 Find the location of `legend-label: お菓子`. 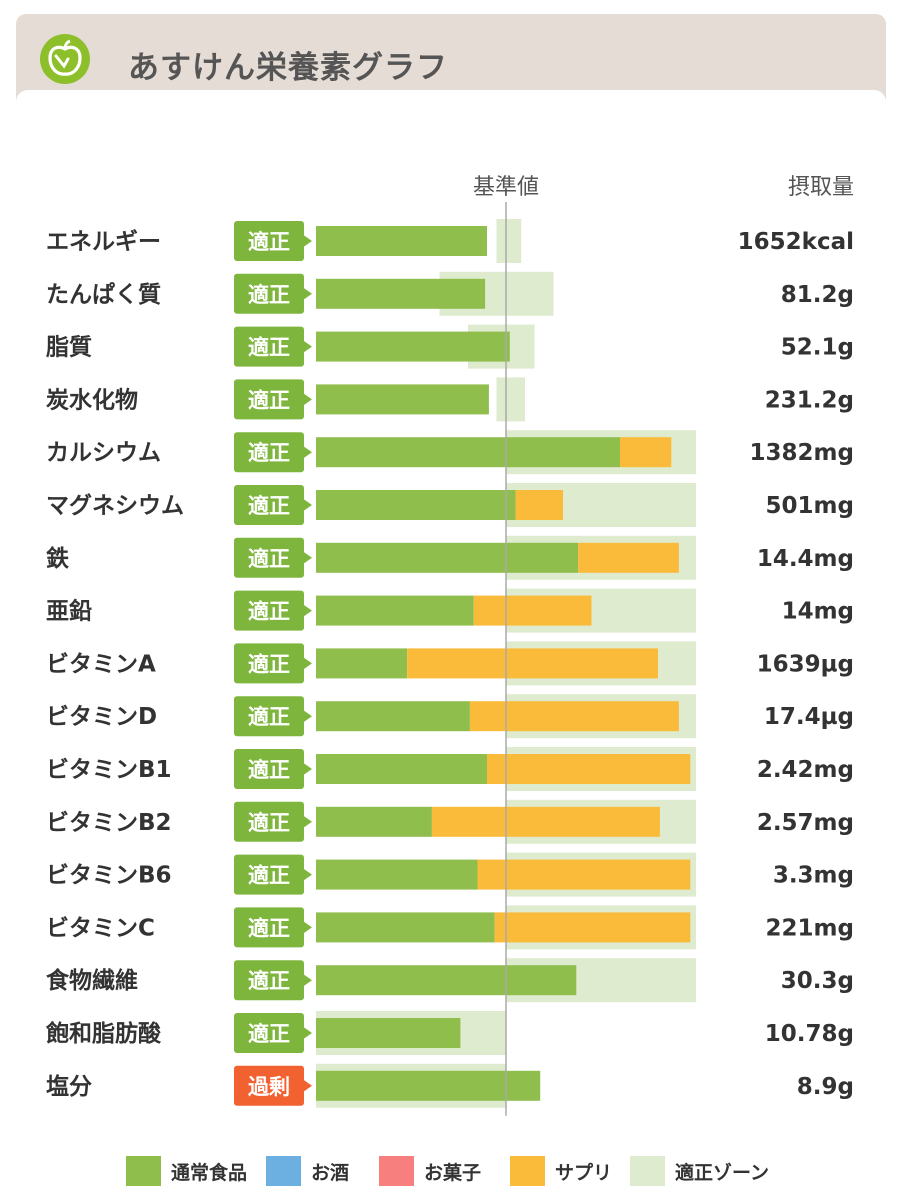

legend-label: お菓子 is located at coordinates (452, 1172).